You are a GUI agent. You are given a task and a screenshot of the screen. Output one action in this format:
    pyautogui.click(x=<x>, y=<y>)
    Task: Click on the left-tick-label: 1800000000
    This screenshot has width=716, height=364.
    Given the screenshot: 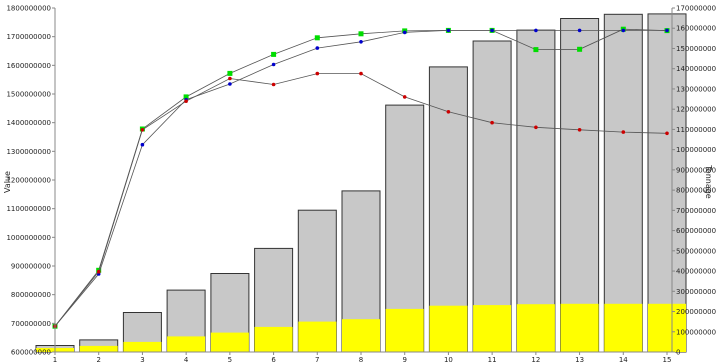 What is the action you would take?
    pyautogui.click(x=28, y=9)
    